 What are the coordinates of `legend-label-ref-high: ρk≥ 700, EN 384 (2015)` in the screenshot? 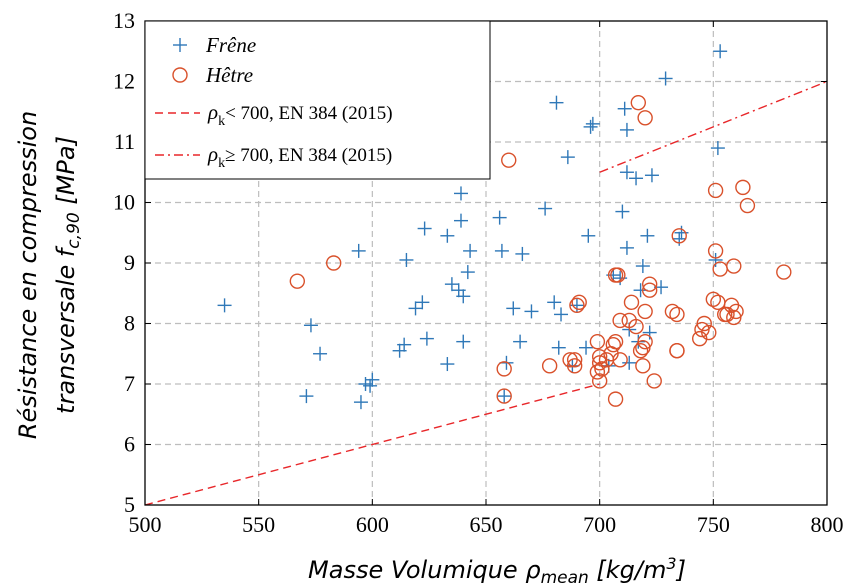 It's located at (299, 156).